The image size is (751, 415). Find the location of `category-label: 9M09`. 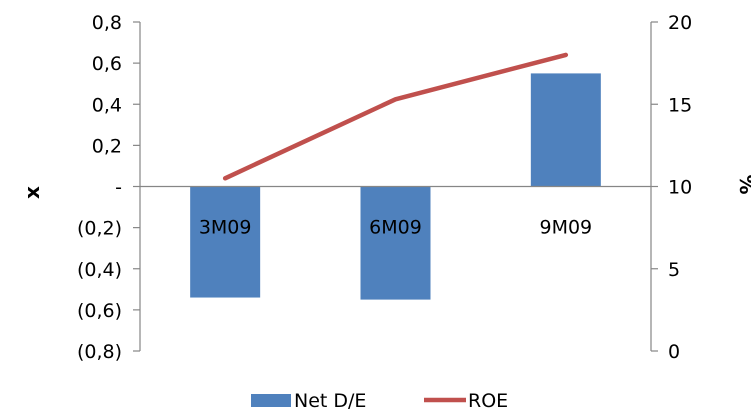

category-label: 9M09 is located at coordinates (565, 228).